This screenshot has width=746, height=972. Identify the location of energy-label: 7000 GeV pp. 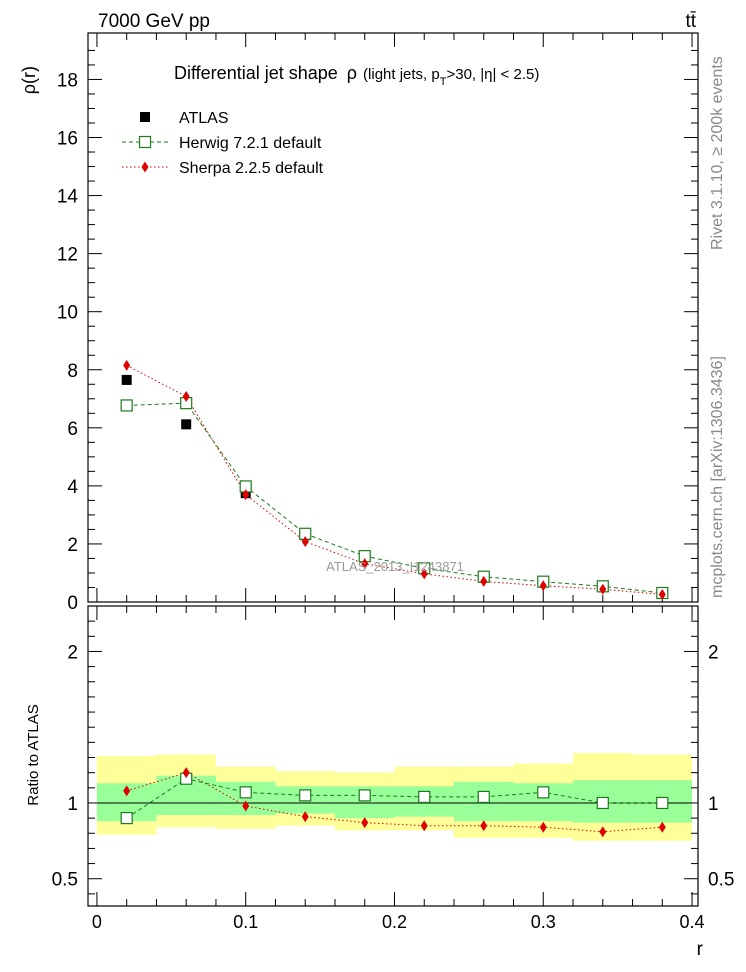
(154, 21).